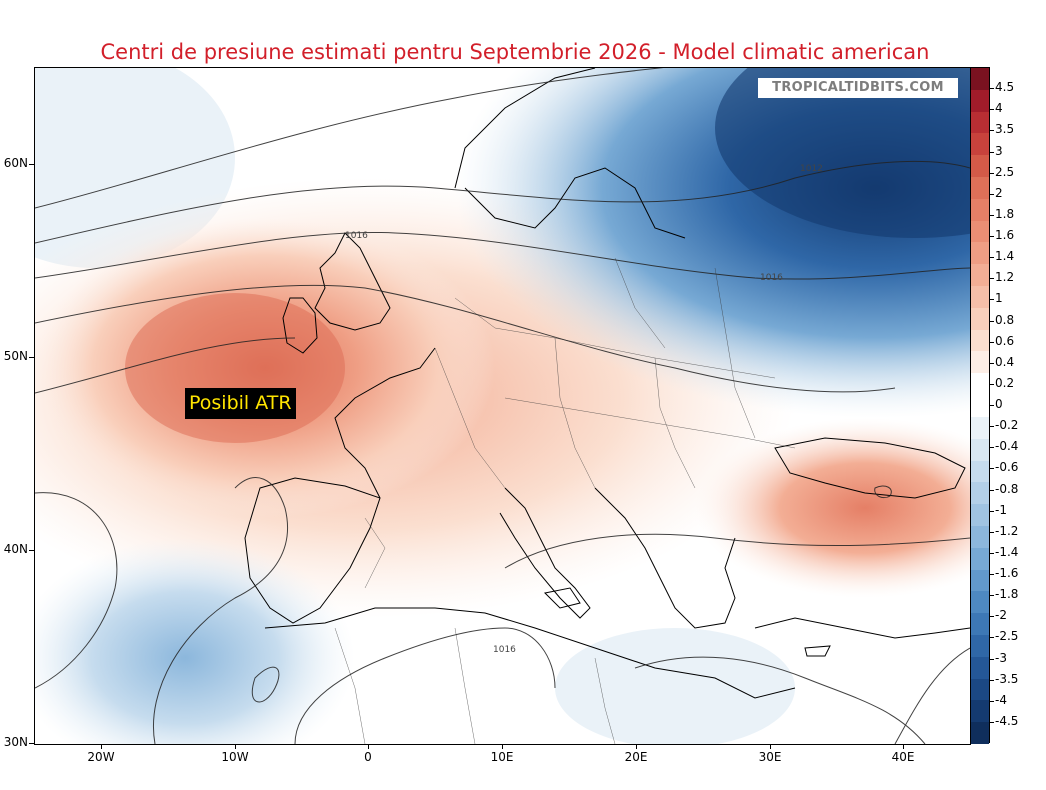 The height and width of the screenshot is (790, 1046). I want to click on colorbar, so click(980, 406).